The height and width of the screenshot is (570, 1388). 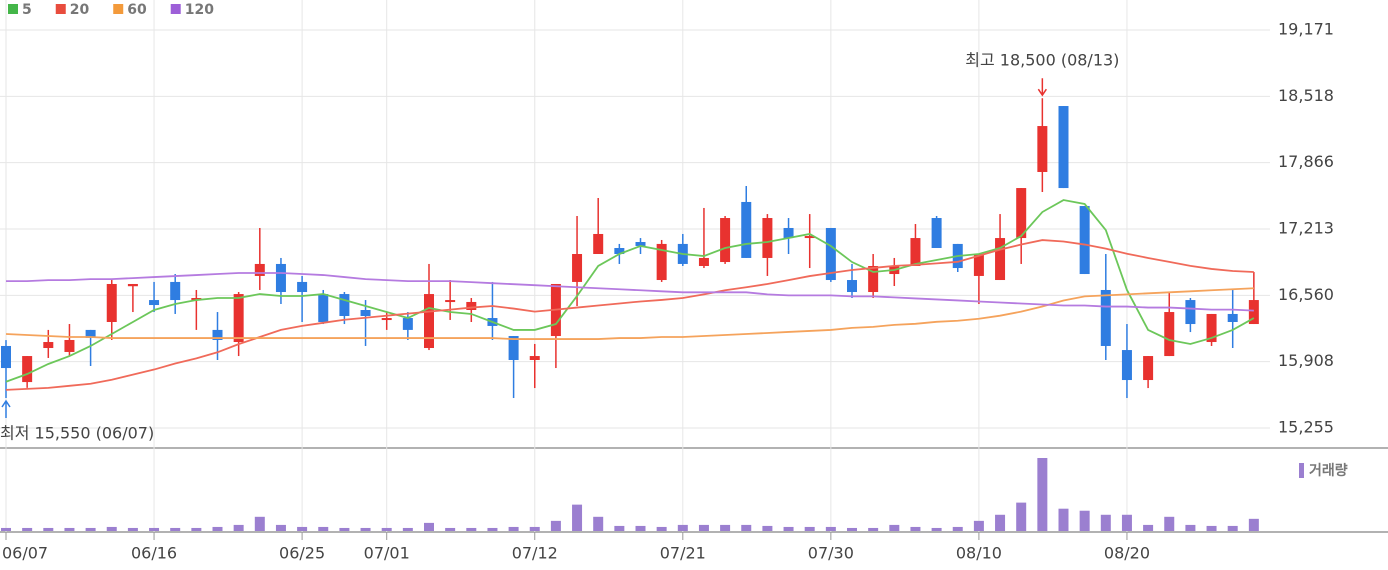 I want to click on y-tick-label: 15,908, so click(x=1306, y=360).